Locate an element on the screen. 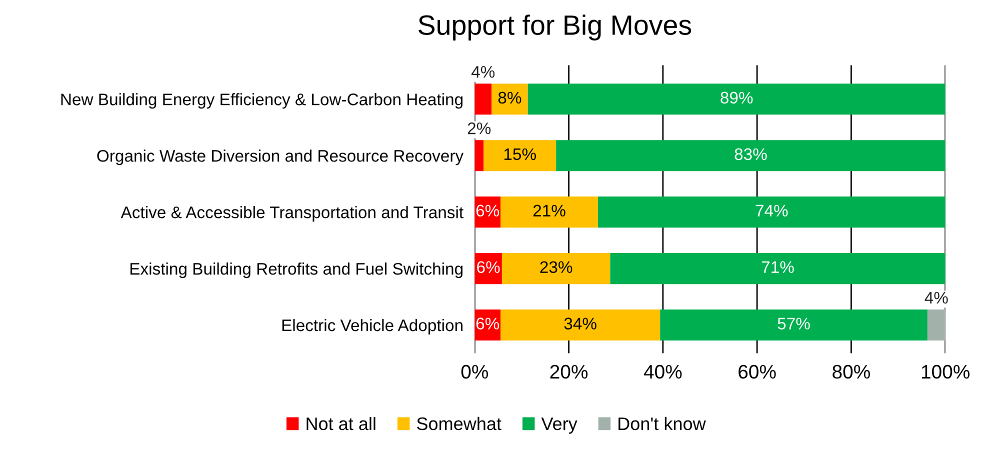 This screenshot has width=993, height=450. data-label: 89% is located at coordinates (736, 98).